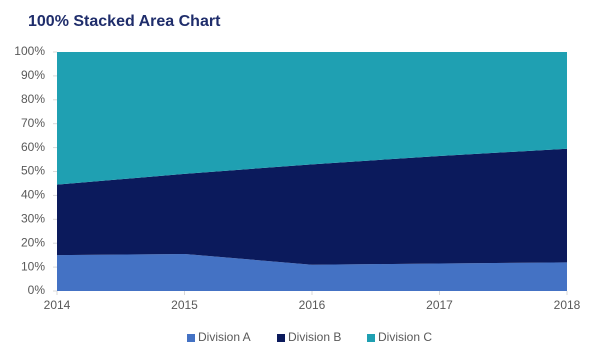 The width and height of the screenshot is (600, 360). I want to click on legend-label: Division A, so click(224, 337).